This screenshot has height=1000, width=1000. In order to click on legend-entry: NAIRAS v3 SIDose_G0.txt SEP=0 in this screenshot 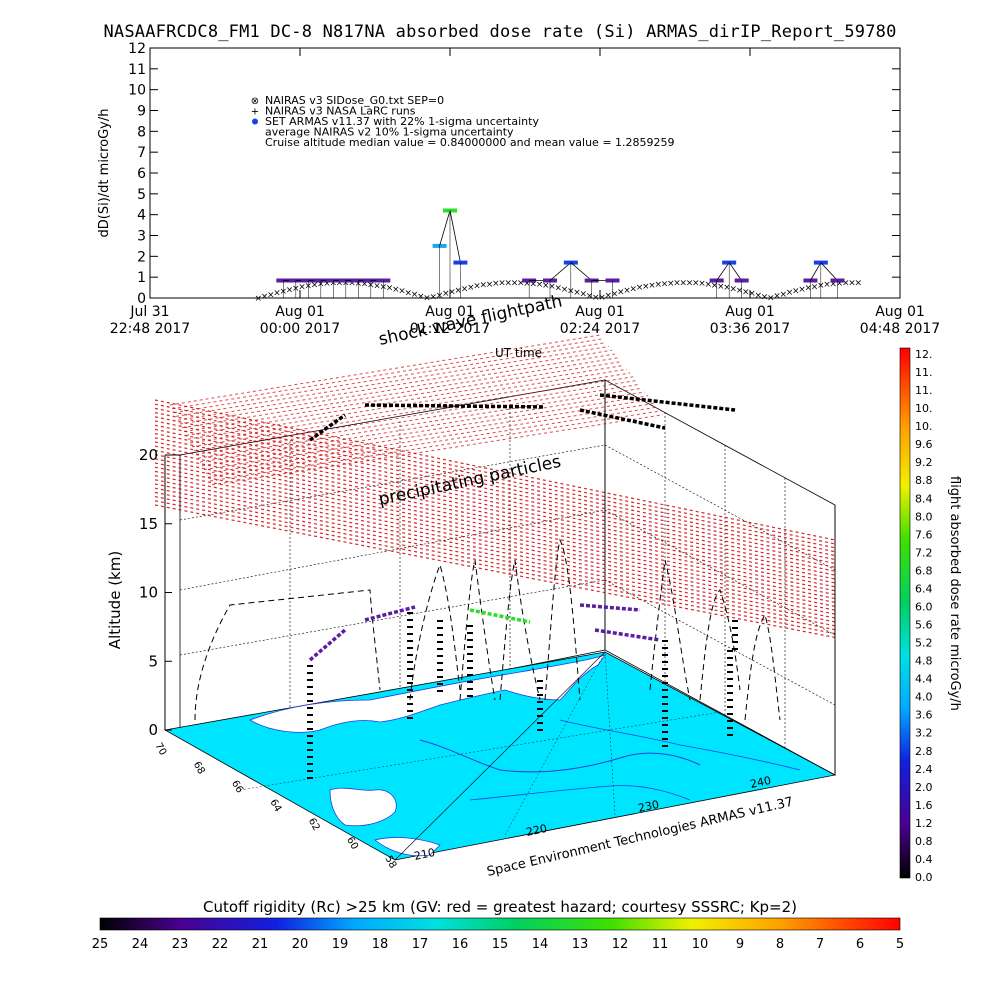, I will do `click(354, 100)`.